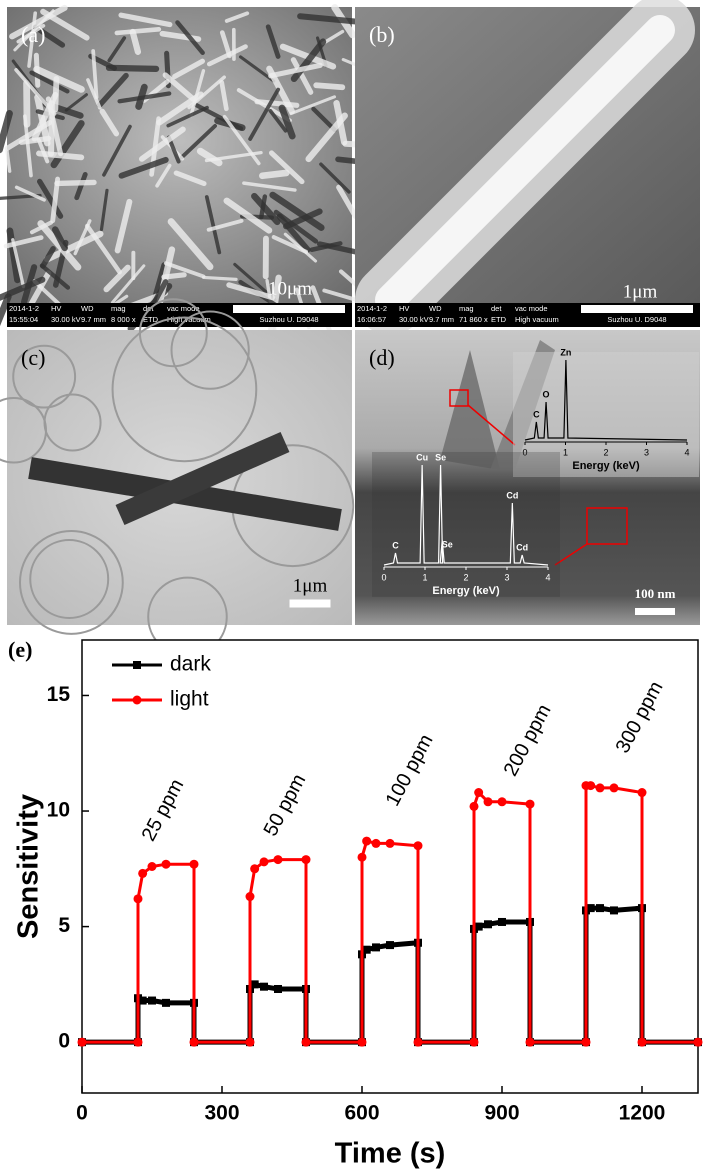 This screenshot has height=1171, width=705. I want to click on film-hole, so click(44, 376).